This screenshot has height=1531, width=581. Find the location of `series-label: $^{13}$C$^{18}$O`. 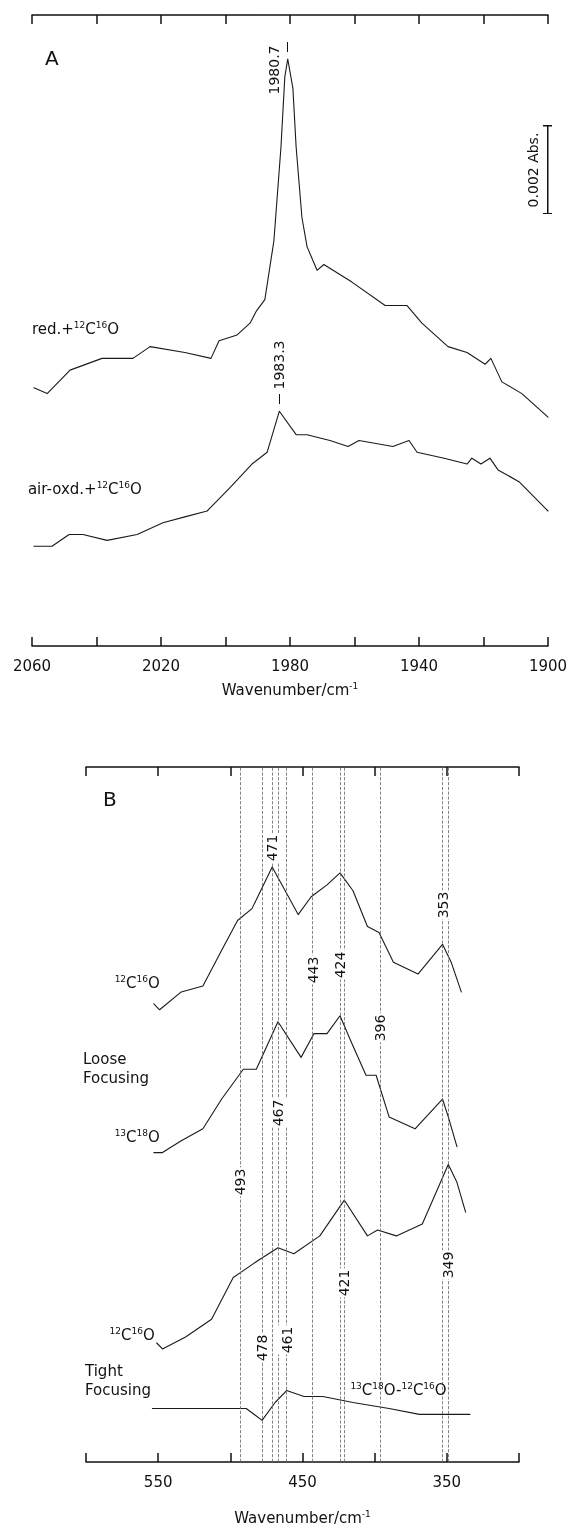

series-label: $^{13}$C$^{18}$O is located at coordinates (137, 1136).